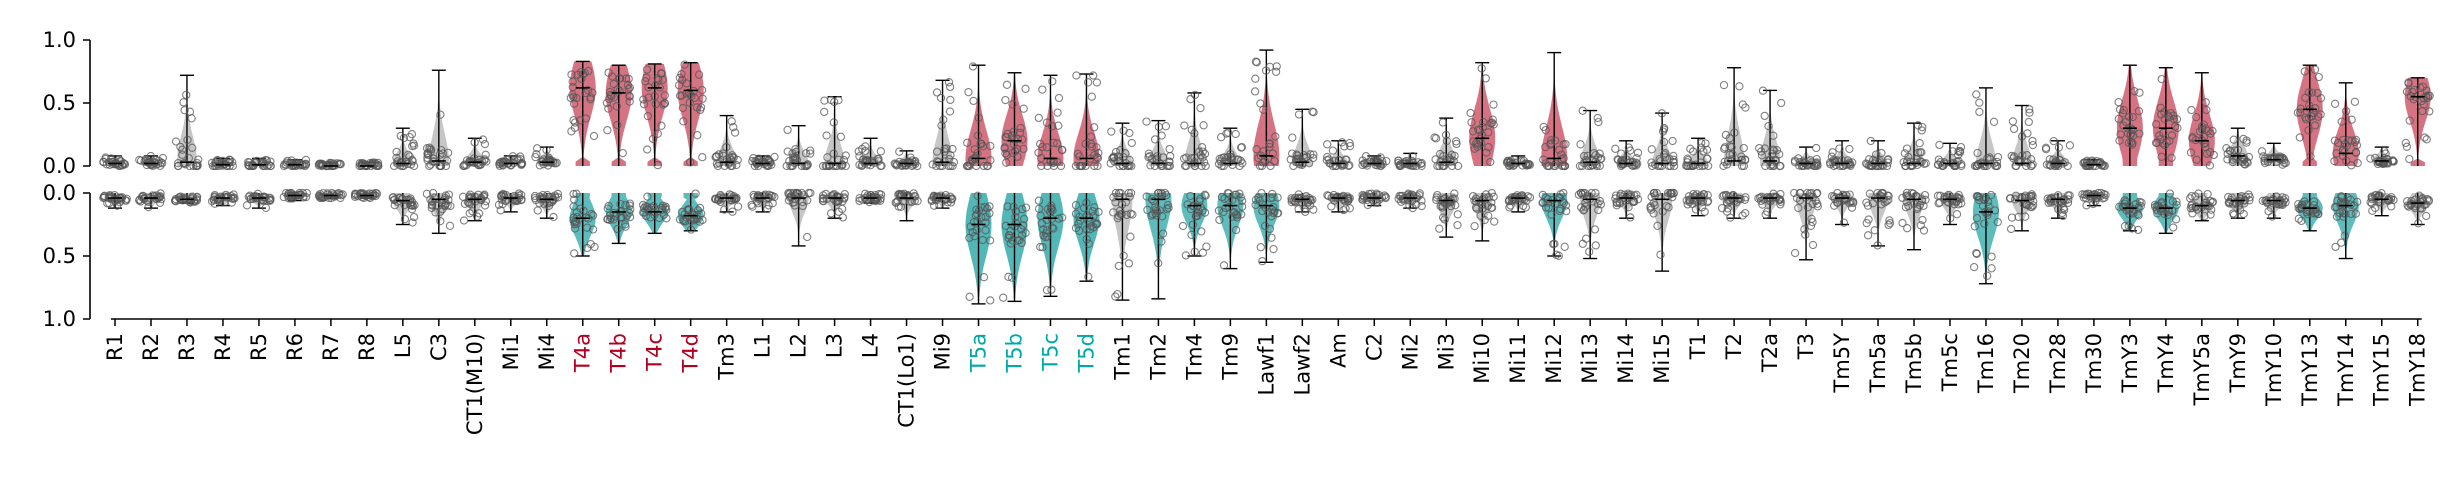  Describe the element at coordinates (835, 345) in the screenshot. I see `x-tick-label: L3` at that location.